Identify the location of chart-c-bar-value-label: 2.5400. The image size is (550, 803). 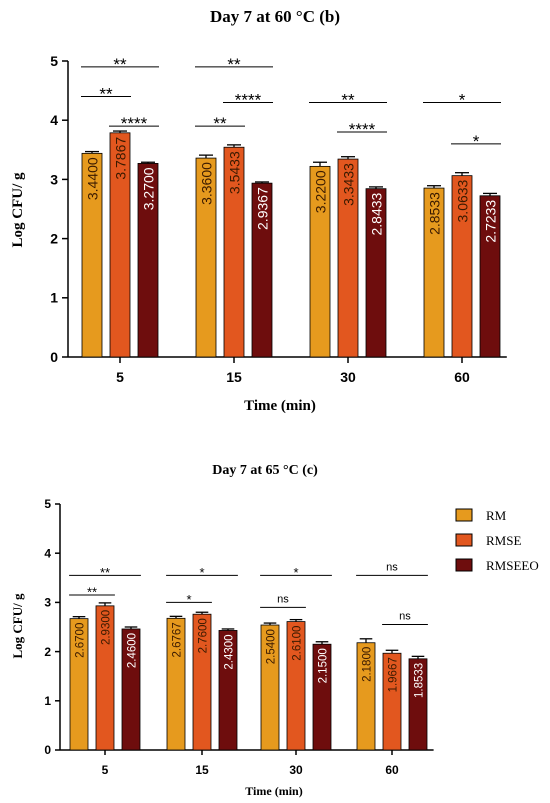
(271, 646).